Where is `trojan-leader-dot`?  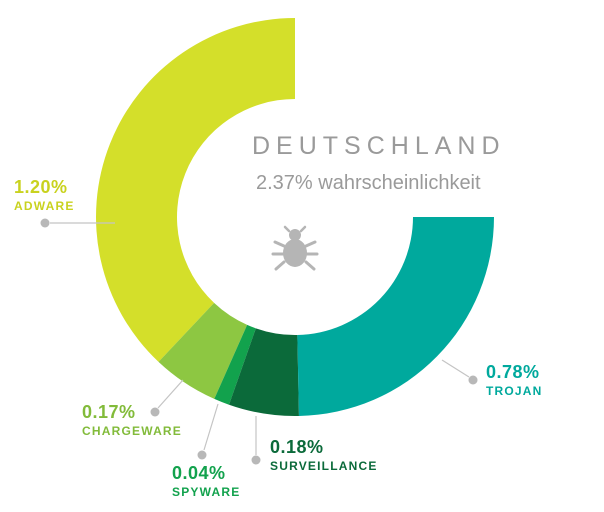
trojan-leader-dot is located at coordinates (473, 380).